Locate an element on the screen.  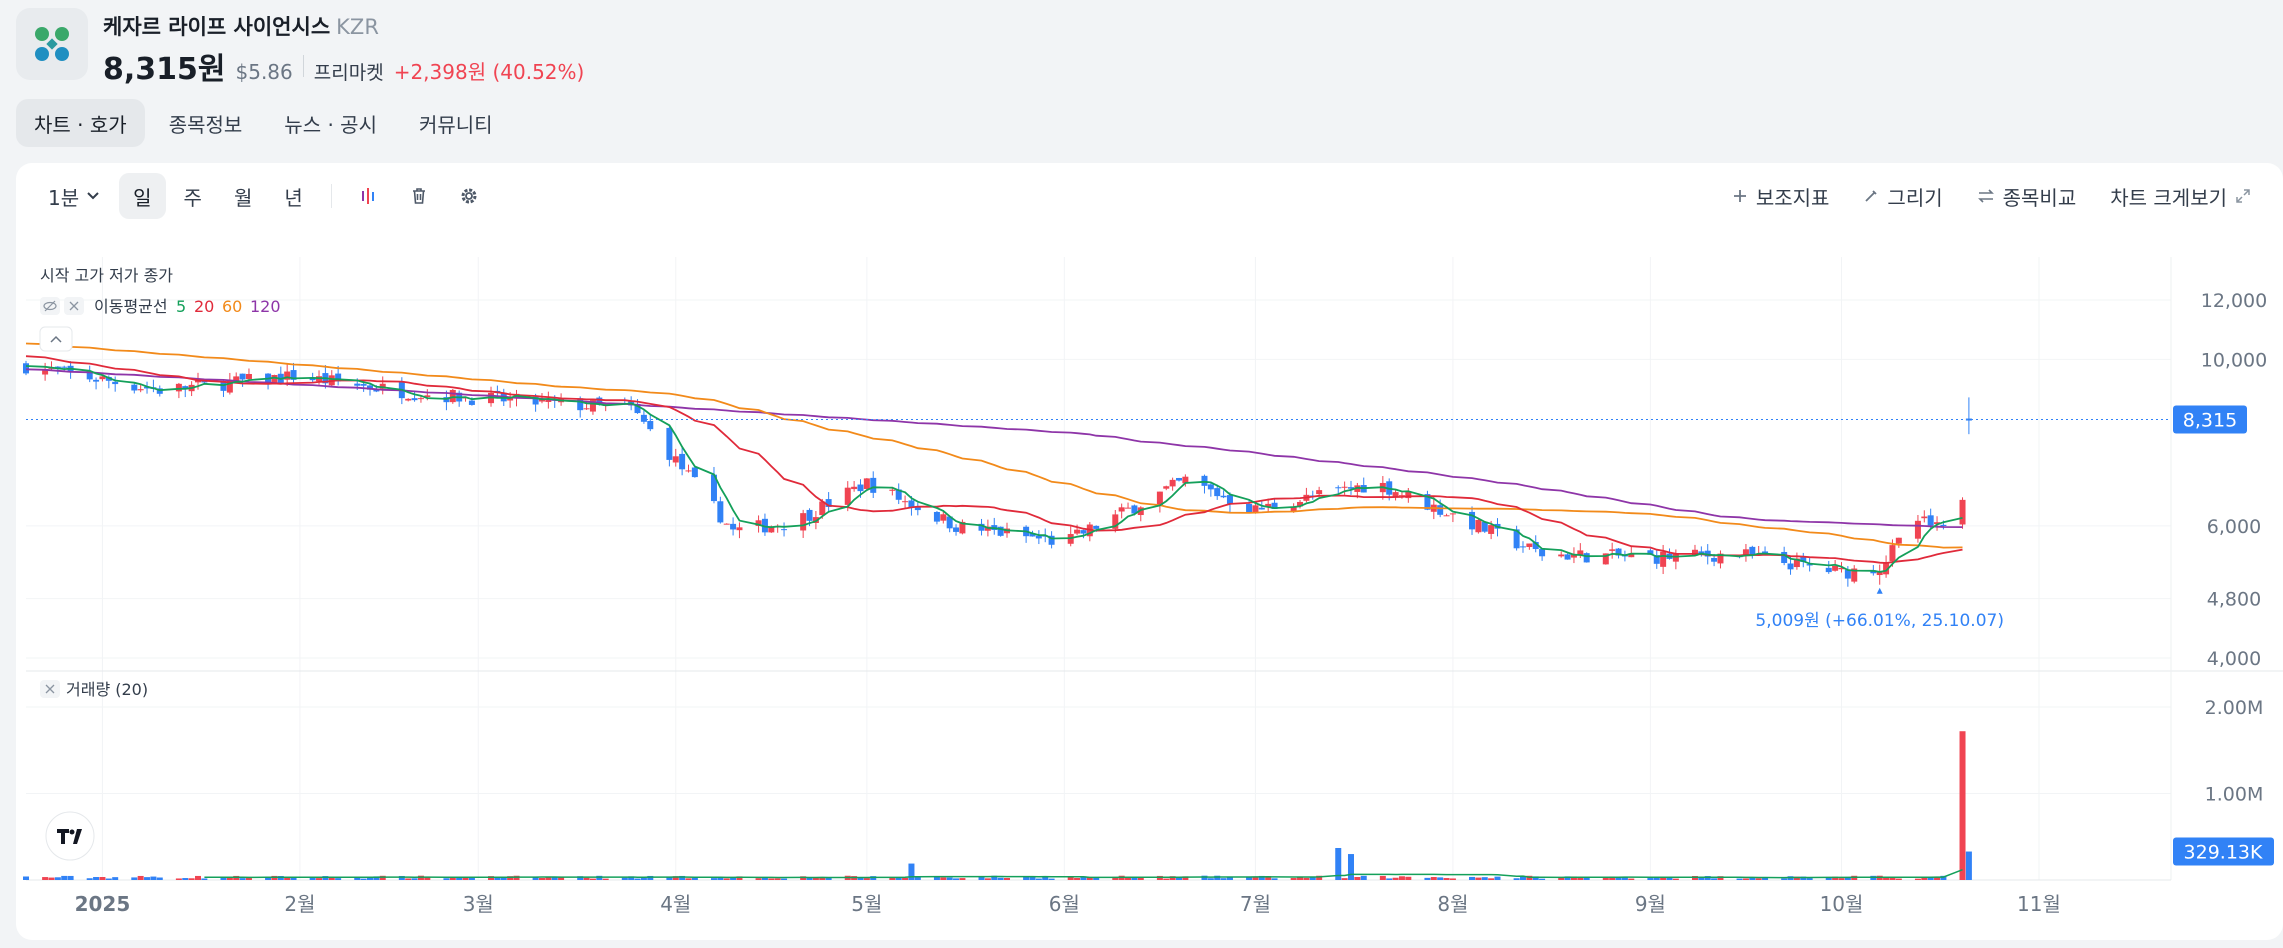
current-price-badge-label: 8,315 is located at coordinates (2210, 421).